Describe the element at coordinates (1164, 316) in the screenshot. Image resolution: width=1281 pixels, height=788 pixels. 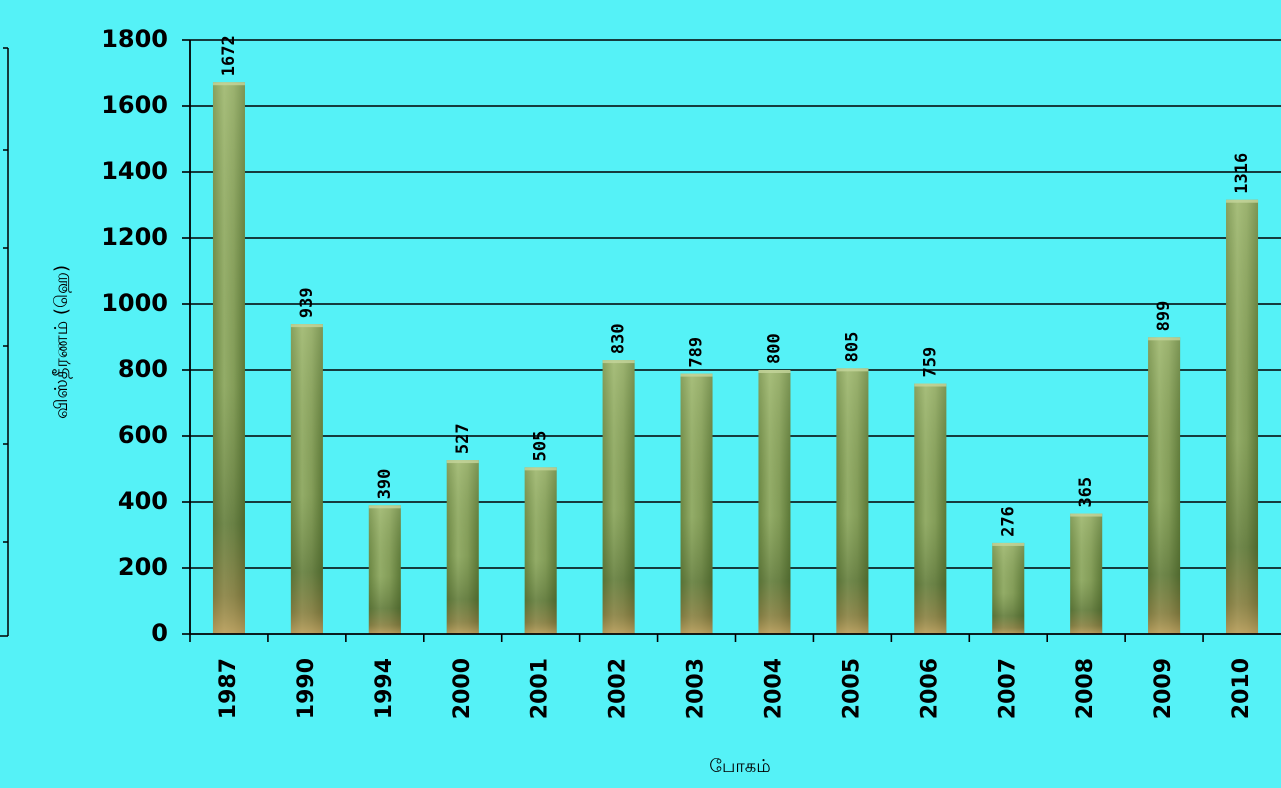
I see `data-label: 899` at that location.